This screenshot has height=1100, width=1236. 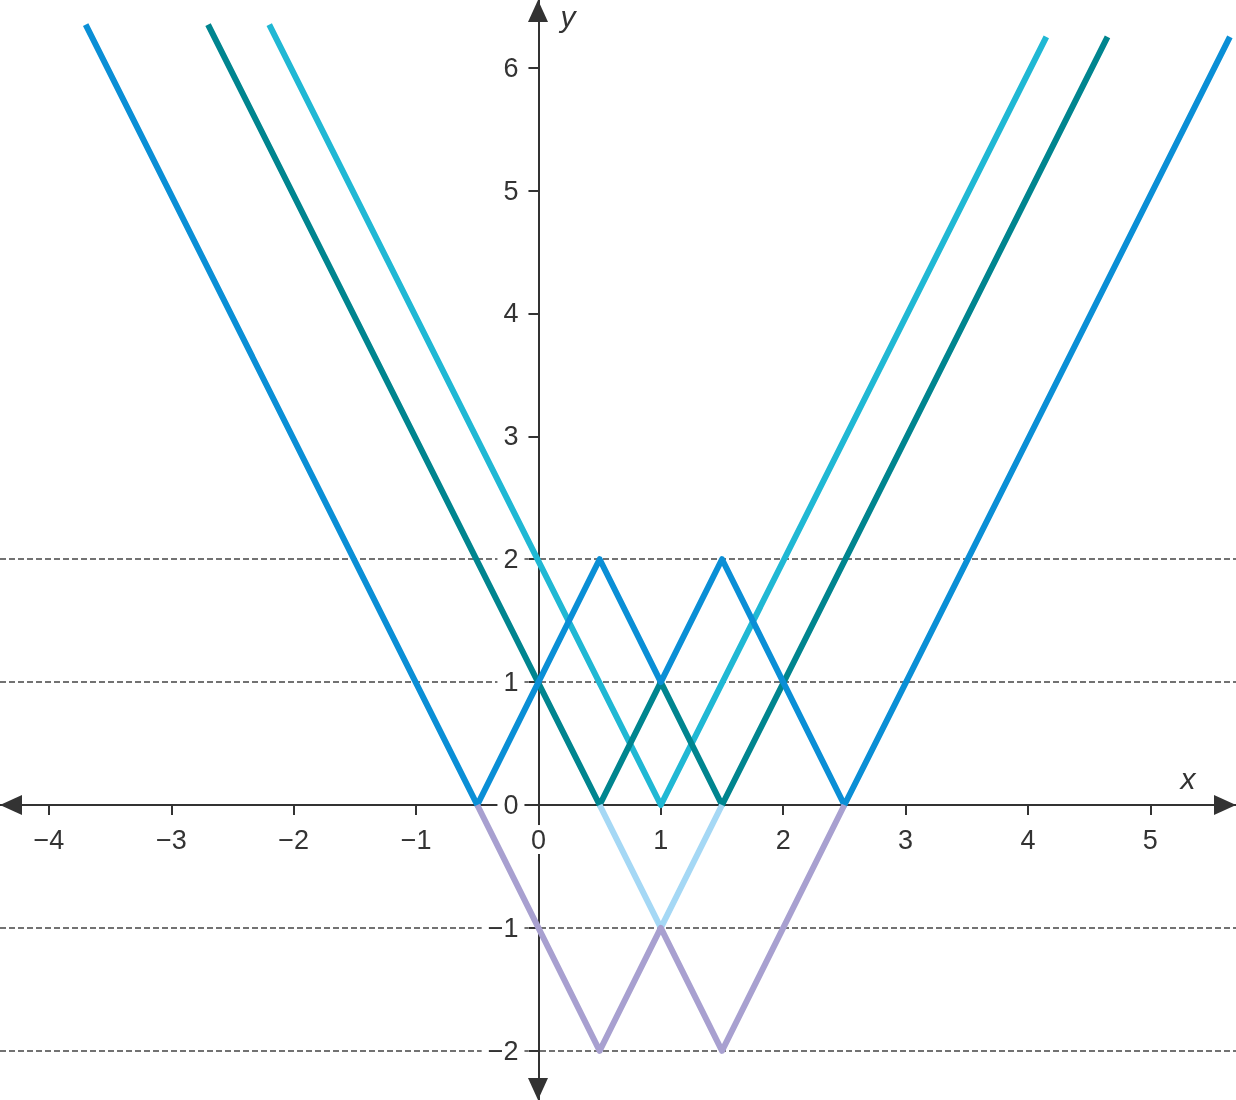 I want to click on x-tick-label: 0, so click(x=538, y=839).